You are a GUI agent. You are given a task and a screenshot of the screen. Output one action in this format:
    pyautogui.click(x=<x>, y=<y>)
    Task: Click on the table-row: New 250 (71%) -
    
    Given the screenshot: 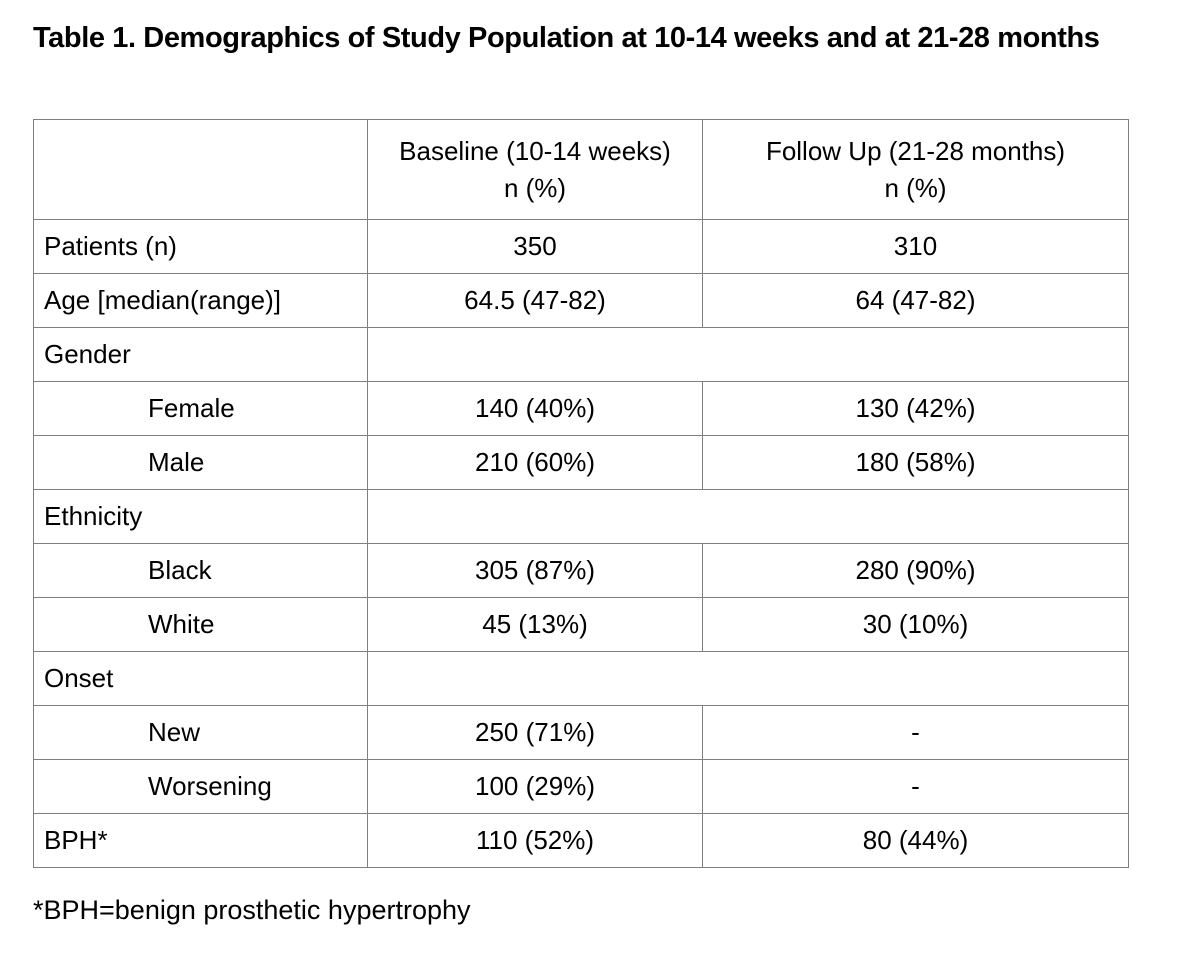 What is the action you would take?
    pyautogui.click(x=581, y=732)
    